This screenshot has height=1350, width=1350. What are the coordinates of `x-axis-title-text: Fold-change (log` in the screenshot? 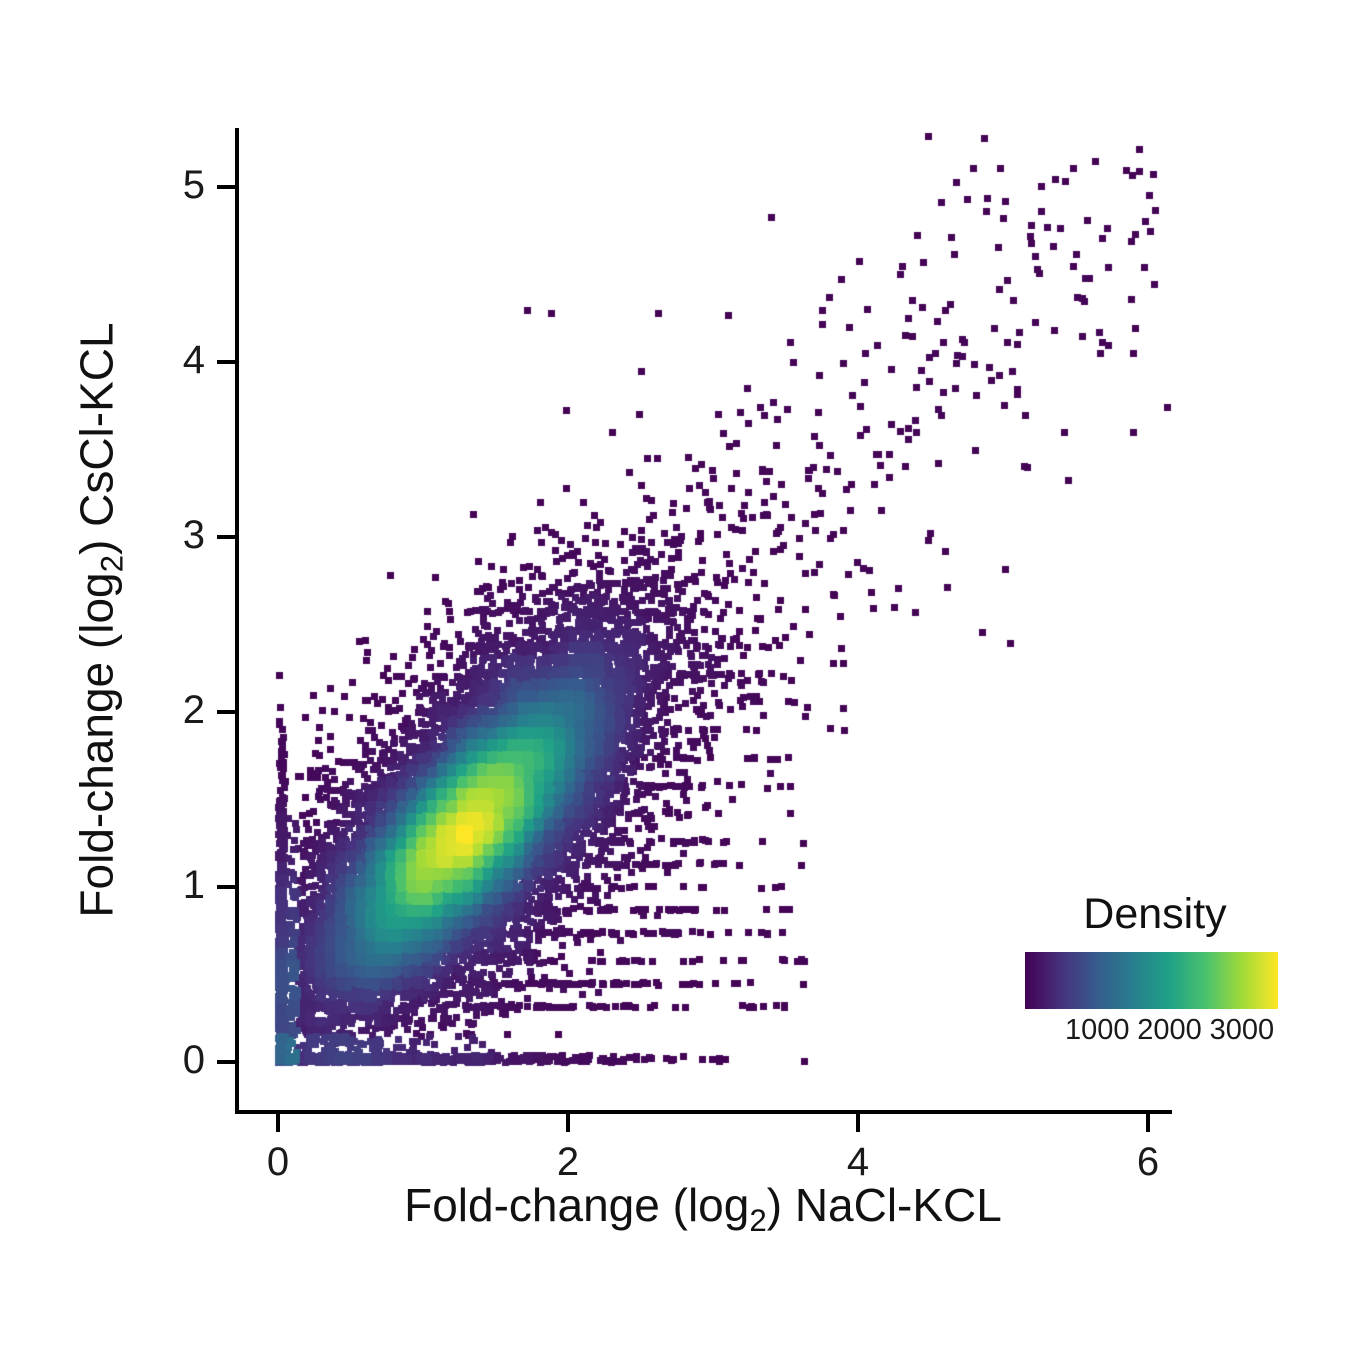 It's located at (577, 1205).